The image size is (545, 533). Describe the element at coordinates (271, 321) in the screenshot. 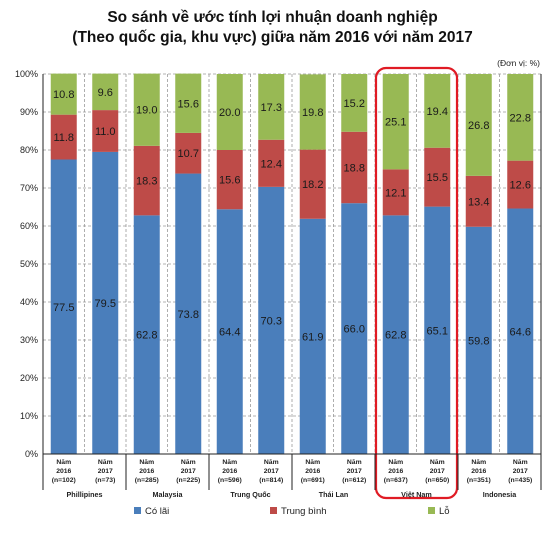

I see `data-label: 70.3` at that location.